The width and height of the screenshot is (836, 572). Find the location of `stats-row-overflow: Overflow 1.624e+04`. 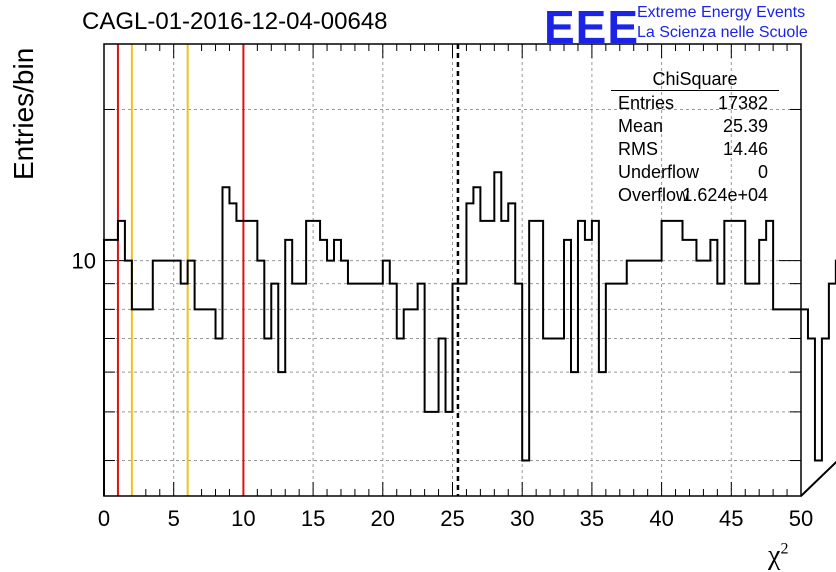

stats-row-overflow: Overflow 1.624e+04 is located at coordinates (694, 195).